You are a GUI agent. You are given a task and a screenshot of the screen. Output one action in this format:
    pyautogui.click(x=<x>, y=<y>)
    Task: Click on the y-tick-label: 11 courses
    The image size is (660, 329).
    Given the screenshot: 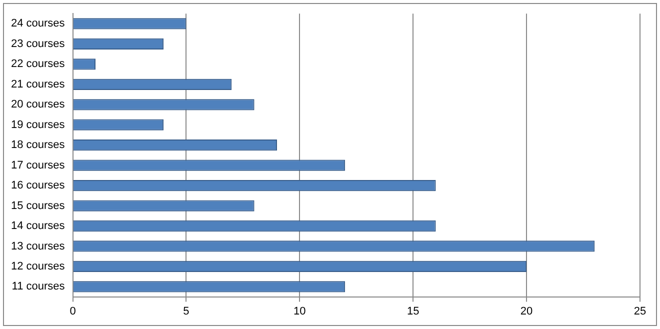 What is the action you would take?
    pyautogui.click(x=39, y=286)
    